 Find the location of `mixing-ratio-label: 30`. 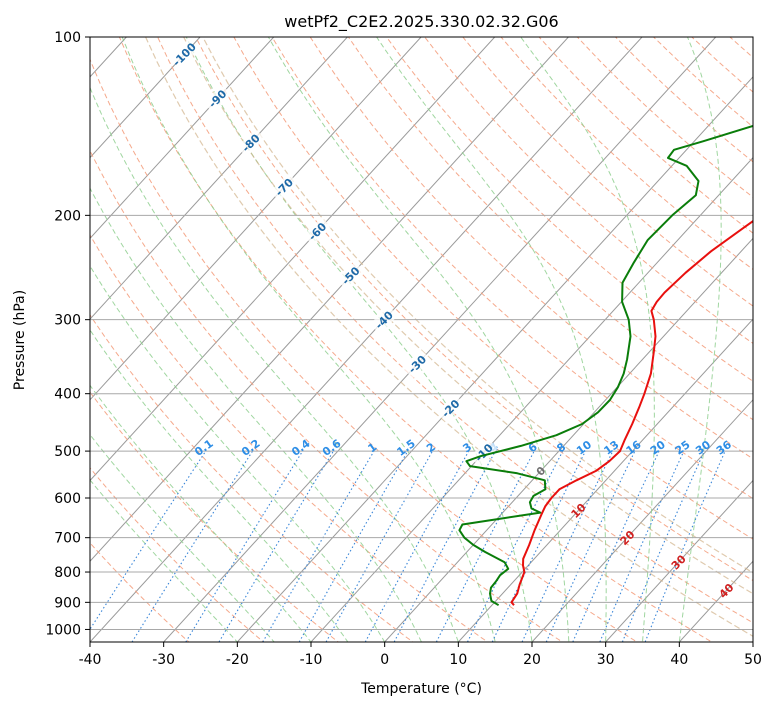

mixing-ratio-label: 30 is located at coordinates (703, 448).